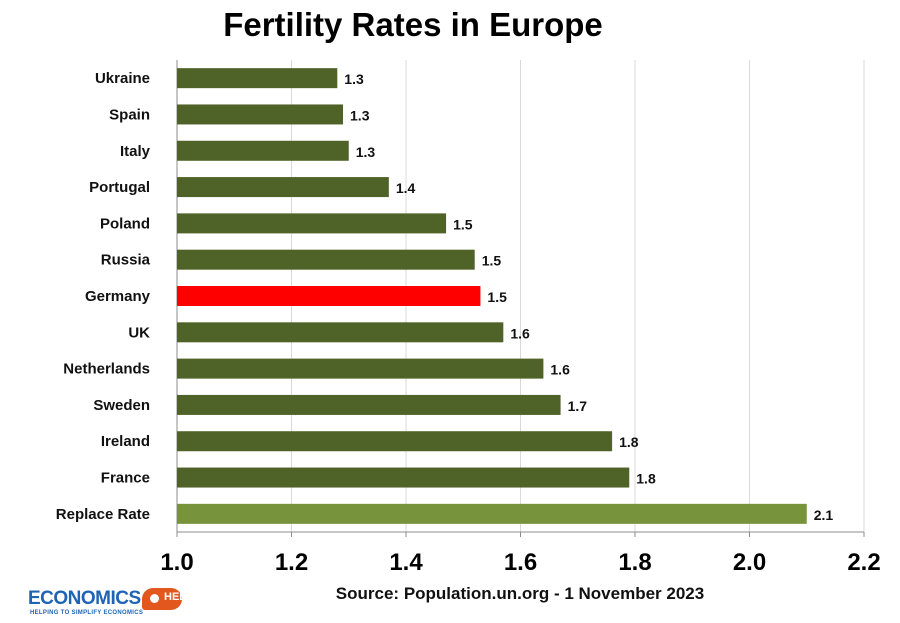 This screenshot has width=900, height=623. Describe the element at coordinates (121, 405) in the screenshot. I see `category-label: Sweden` at that location.